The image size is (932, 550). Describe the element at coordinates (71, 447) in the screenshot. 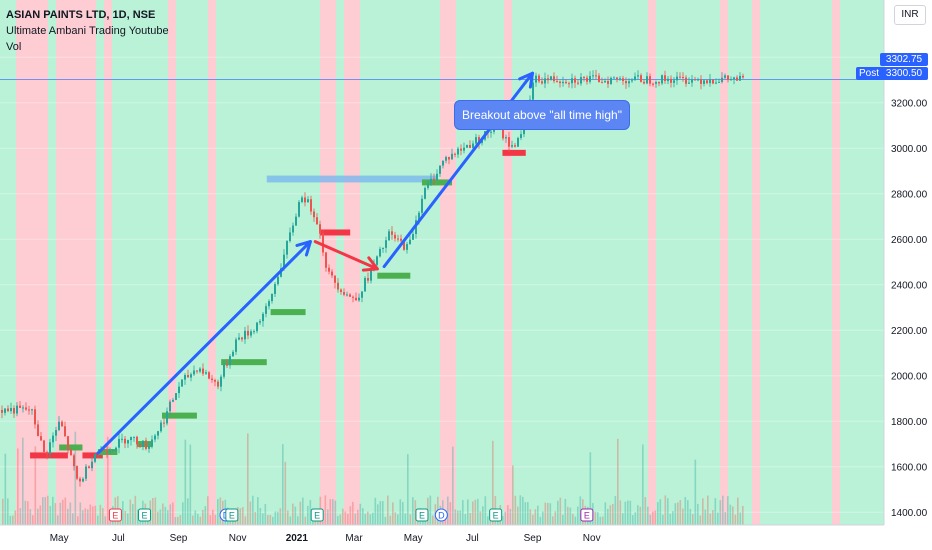

I see `green-level-bar` at that location.